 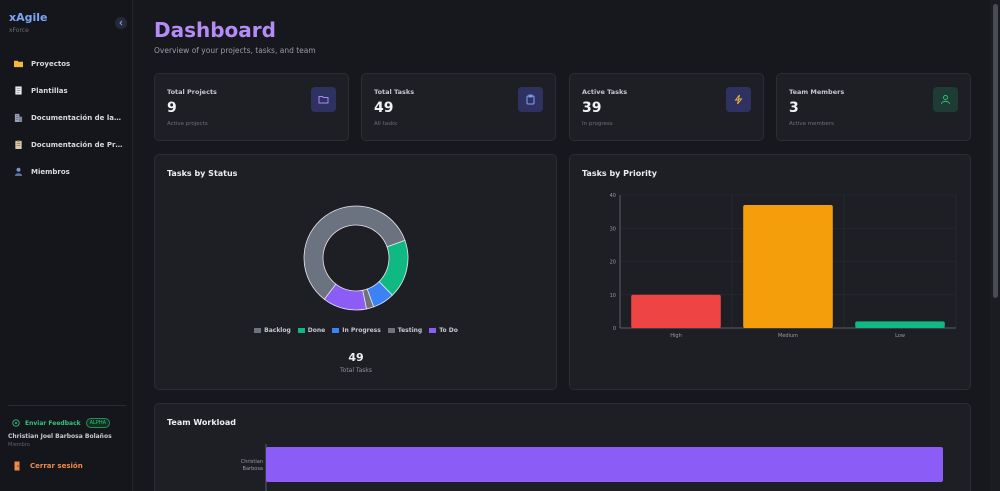 What do you see at coordinates (597, 124) in the screenshot?
I see `stat-caption: In progress` at bounding box center [597, 124].